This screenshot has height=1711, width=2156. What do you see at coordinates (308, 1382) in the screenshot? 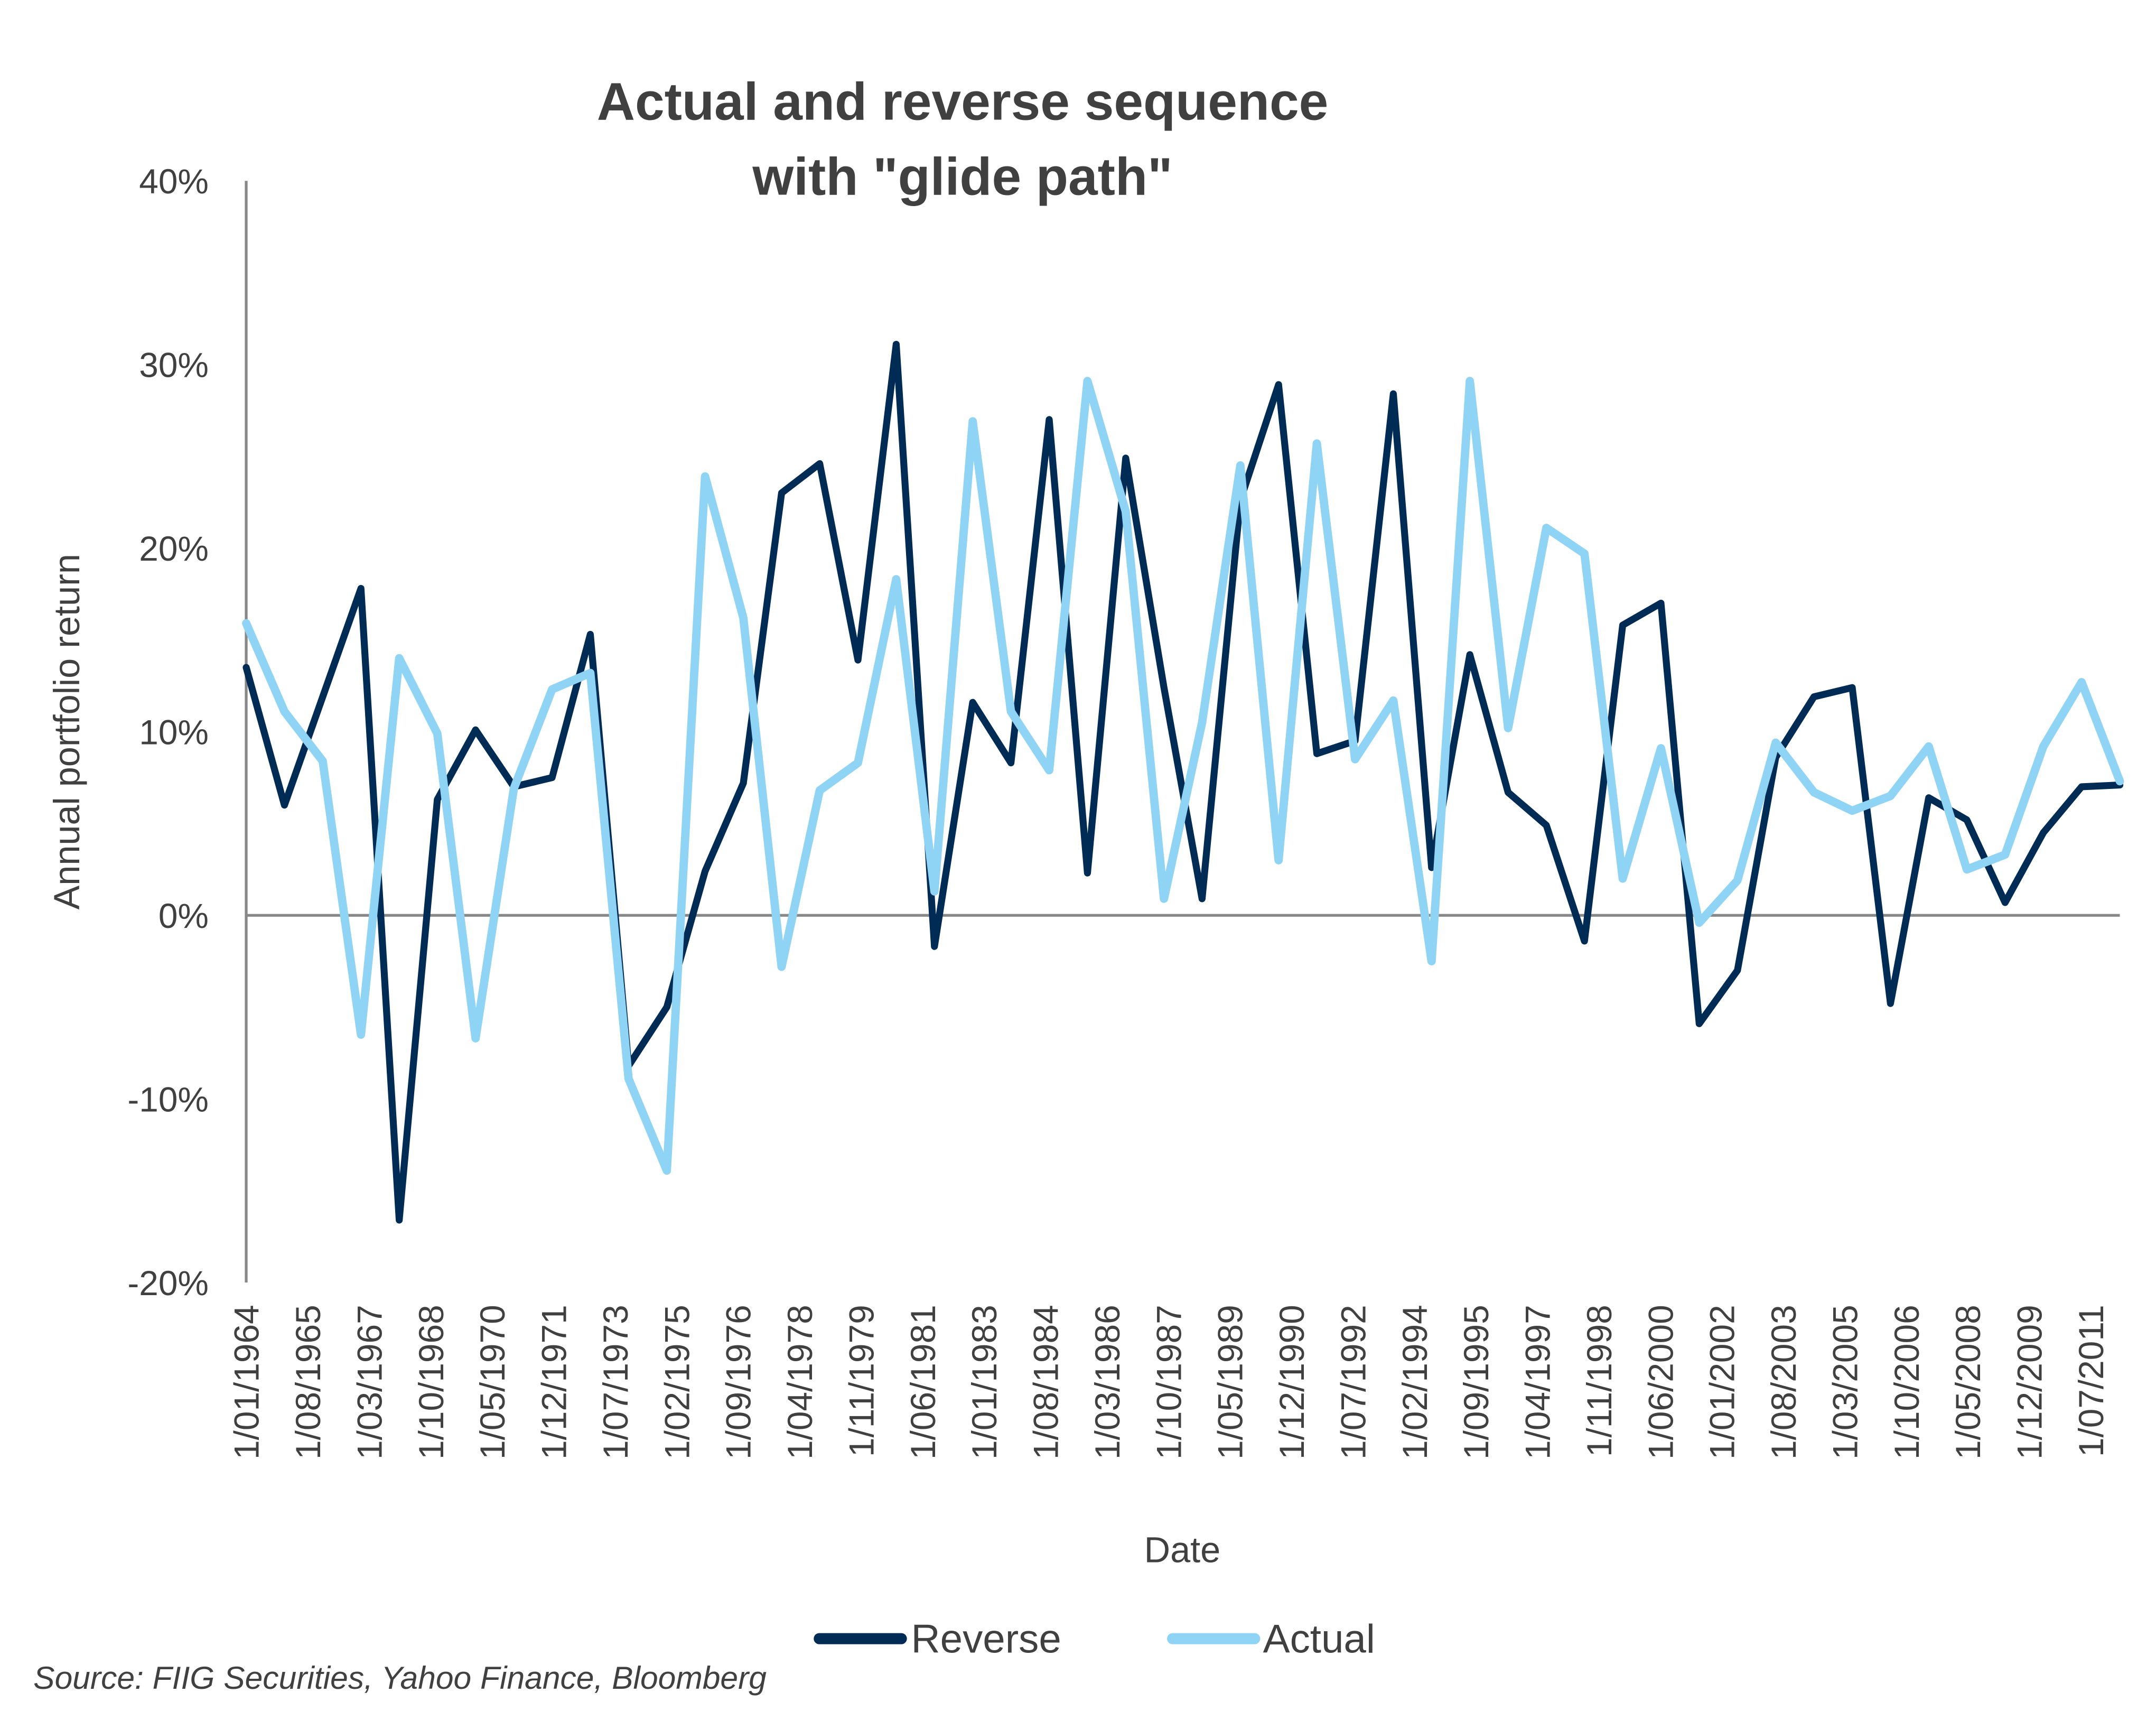
I see `x-tick-label: 1/08/1965` at bounding box center [308, 1382].